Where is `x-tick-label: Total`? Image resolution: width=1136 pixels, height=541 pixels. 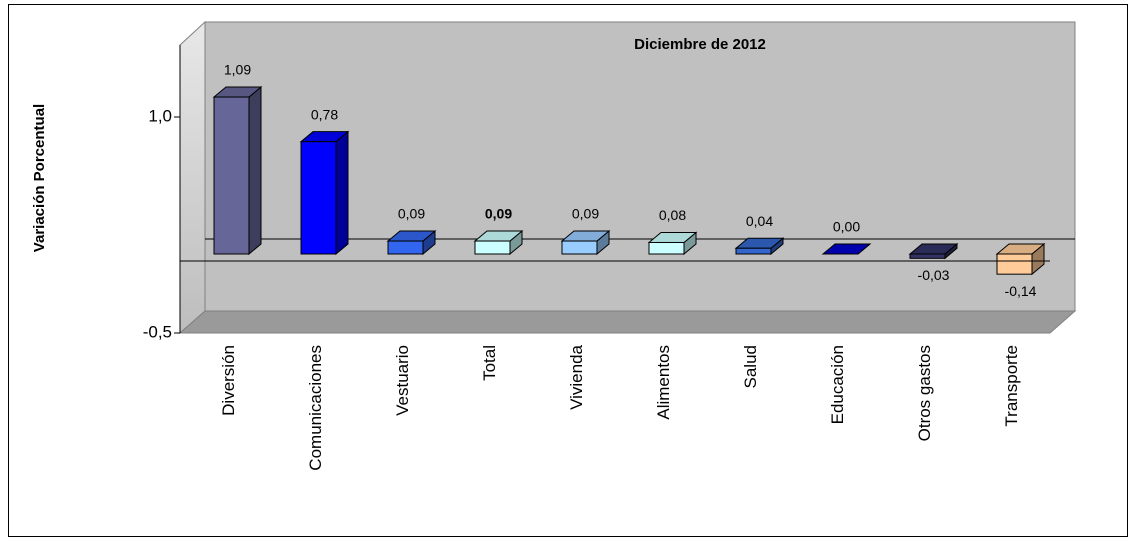 x-tick-label: Total is located at coordinates (489, 363).